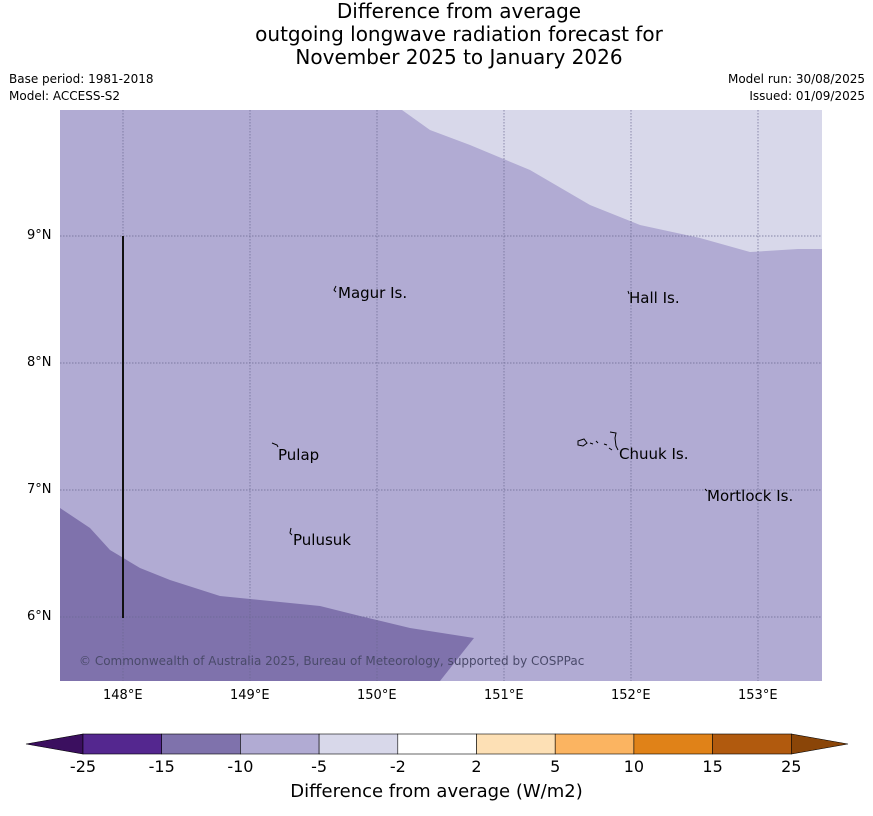  What do you see at coordinates (654, 454) in the screenshot?
I see `place-chuuk: Chuuk Is.` at bounding box center [654, 454].